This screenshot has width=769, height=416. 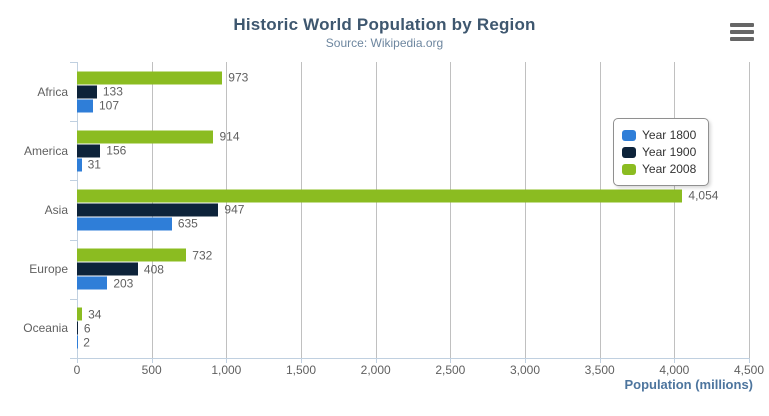 I want to click on chart-title: Historic World Population by Region, so click(x=384, y=24).